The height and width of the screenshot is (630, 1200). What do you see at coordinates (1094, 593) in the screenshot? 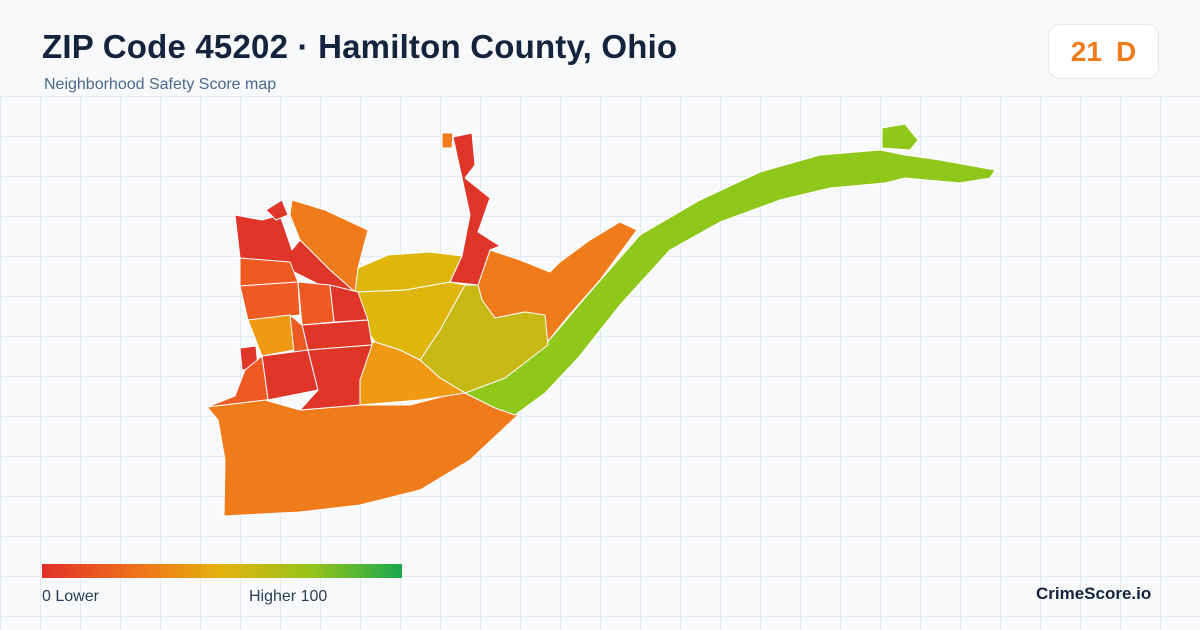
I see `brand-logo-text: CrimeScore.io` at bounding box center [1094, 593].